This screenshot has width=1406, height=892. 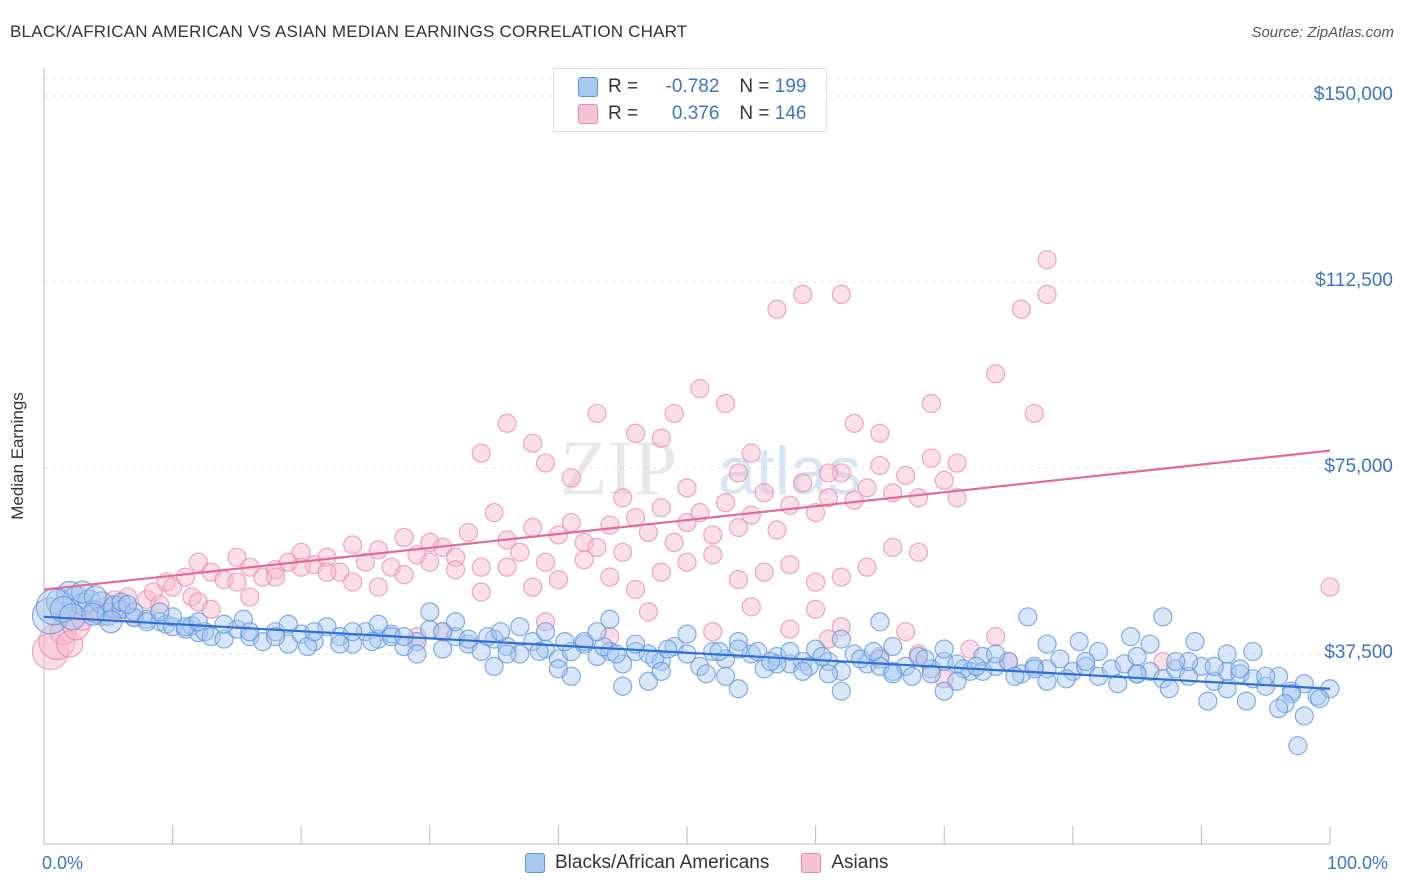 What do you see at coordinates (692, 114) in the screenshot?
I see `legend-row-asians: R = 0.376 N = 146` at bounding box center [692, 114].